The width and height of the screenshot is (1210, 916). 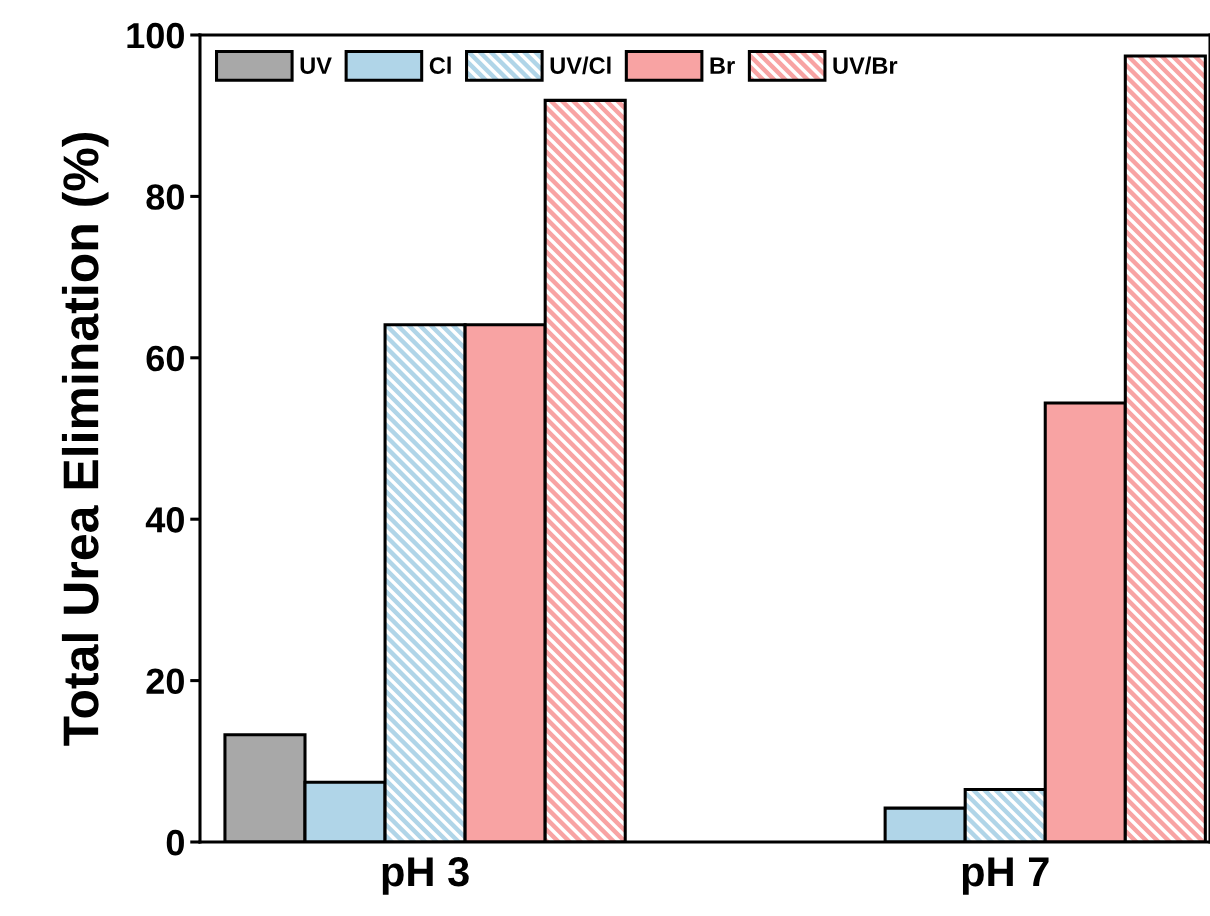 I want to click on y-tick-label: 60, so click(x=165, y=358).